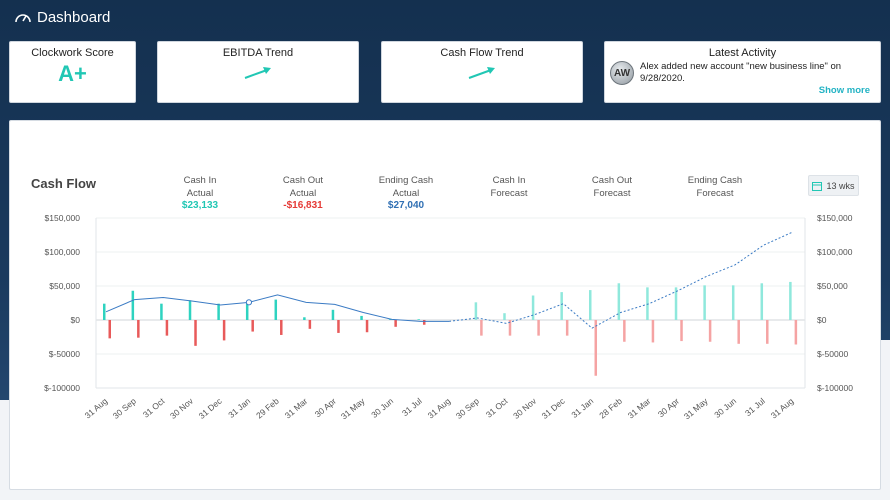 The image size is (890, 500). I want to click on metric-cash-out-actual: Cash Out Actual -$16,831, so click(303, 194).